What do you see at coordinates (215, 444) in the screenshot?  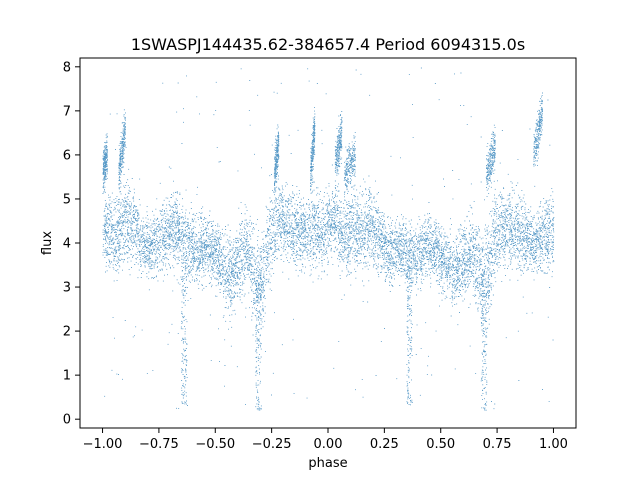 I see `x-tick-label: −0.50` at bounding box center [215, 444].